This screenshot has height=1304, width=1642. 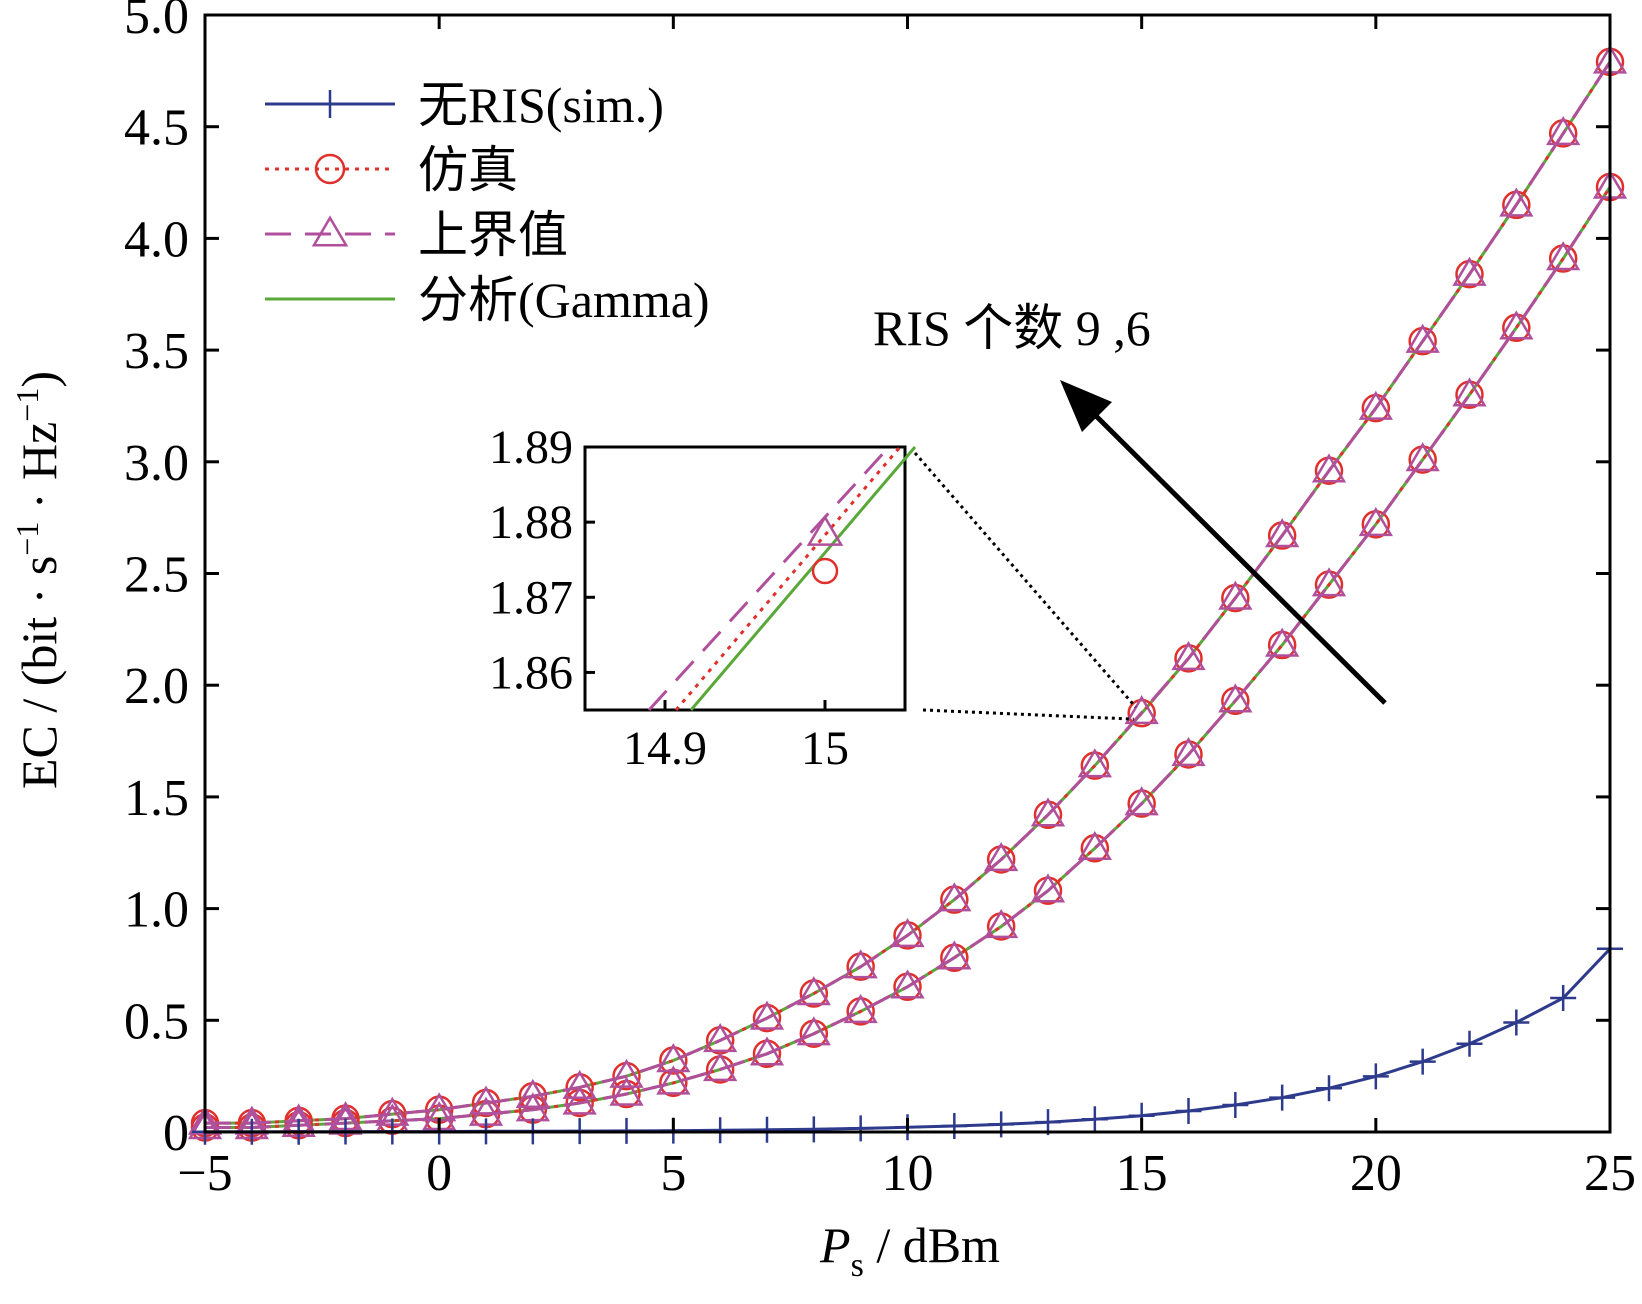 I want to click on x-tick-label: −5, so click(x=204, y=1173).